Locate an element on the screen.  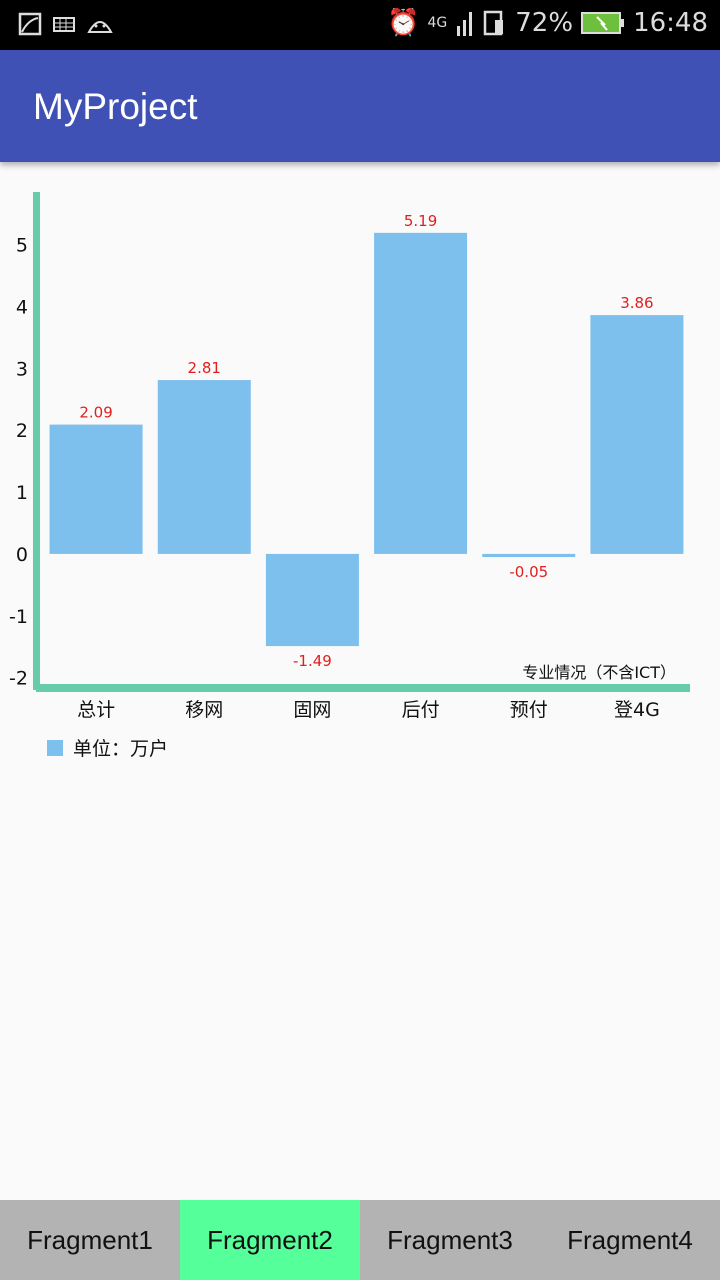
clock: 16:48 is located at coordinates (670, 23).